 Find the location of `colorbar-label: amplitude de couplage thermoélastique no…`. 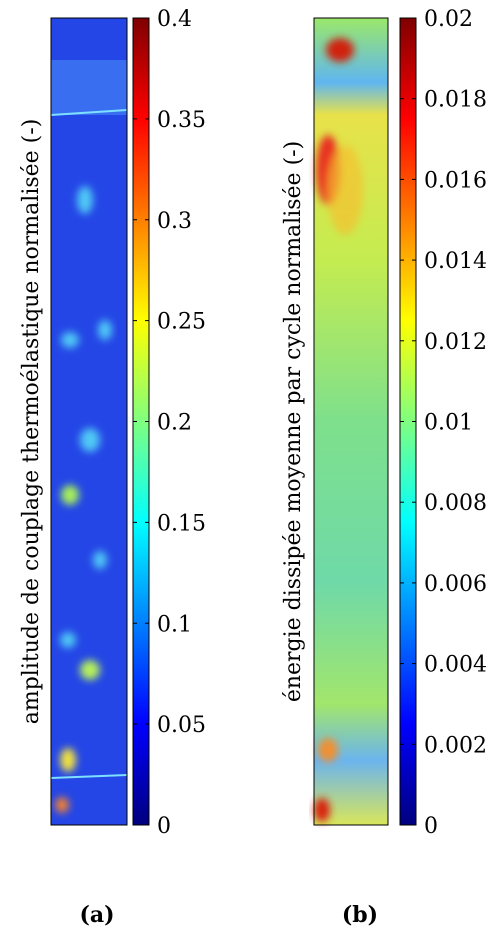

colorbar-label: amplitude de couplage thermoélastique no… is located at coordinates (31, 422).